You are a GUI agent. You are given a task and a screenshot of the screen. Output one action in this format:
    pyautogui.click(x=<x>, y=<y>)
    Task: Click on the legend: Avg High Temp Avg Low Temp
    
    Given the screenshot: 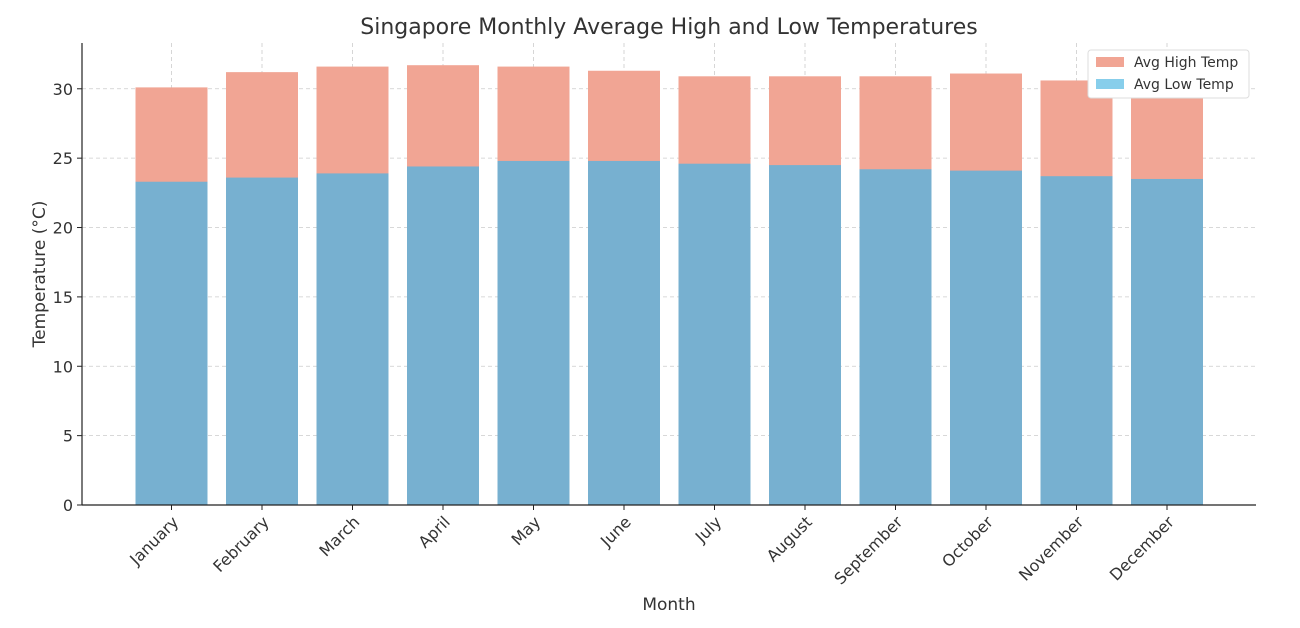 What is the action you would take?
    pyautogui.click(x=1168, y=74)
    